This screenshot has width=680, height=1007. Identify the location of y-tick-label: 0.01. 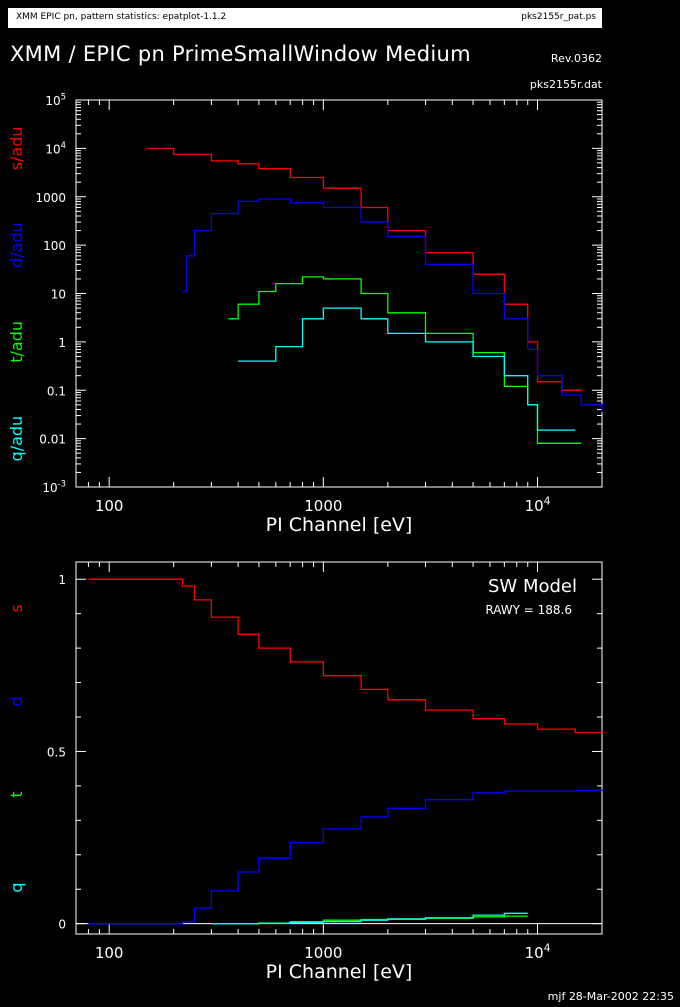
(52, 440).